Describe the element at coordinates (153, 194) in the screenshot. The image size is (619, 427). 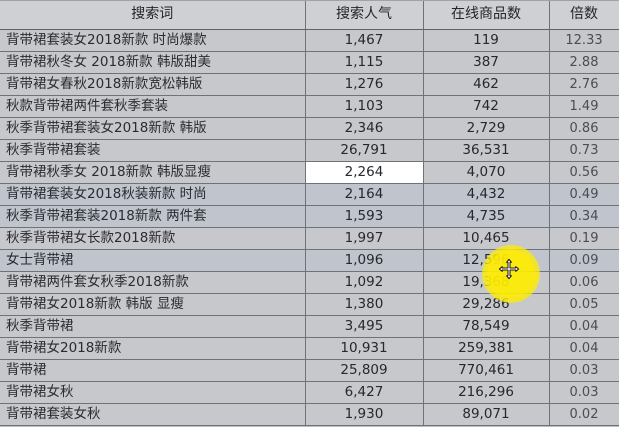
I see `cell-search-term: 背带裙套装女2018秋装新款 时尚` at that location.